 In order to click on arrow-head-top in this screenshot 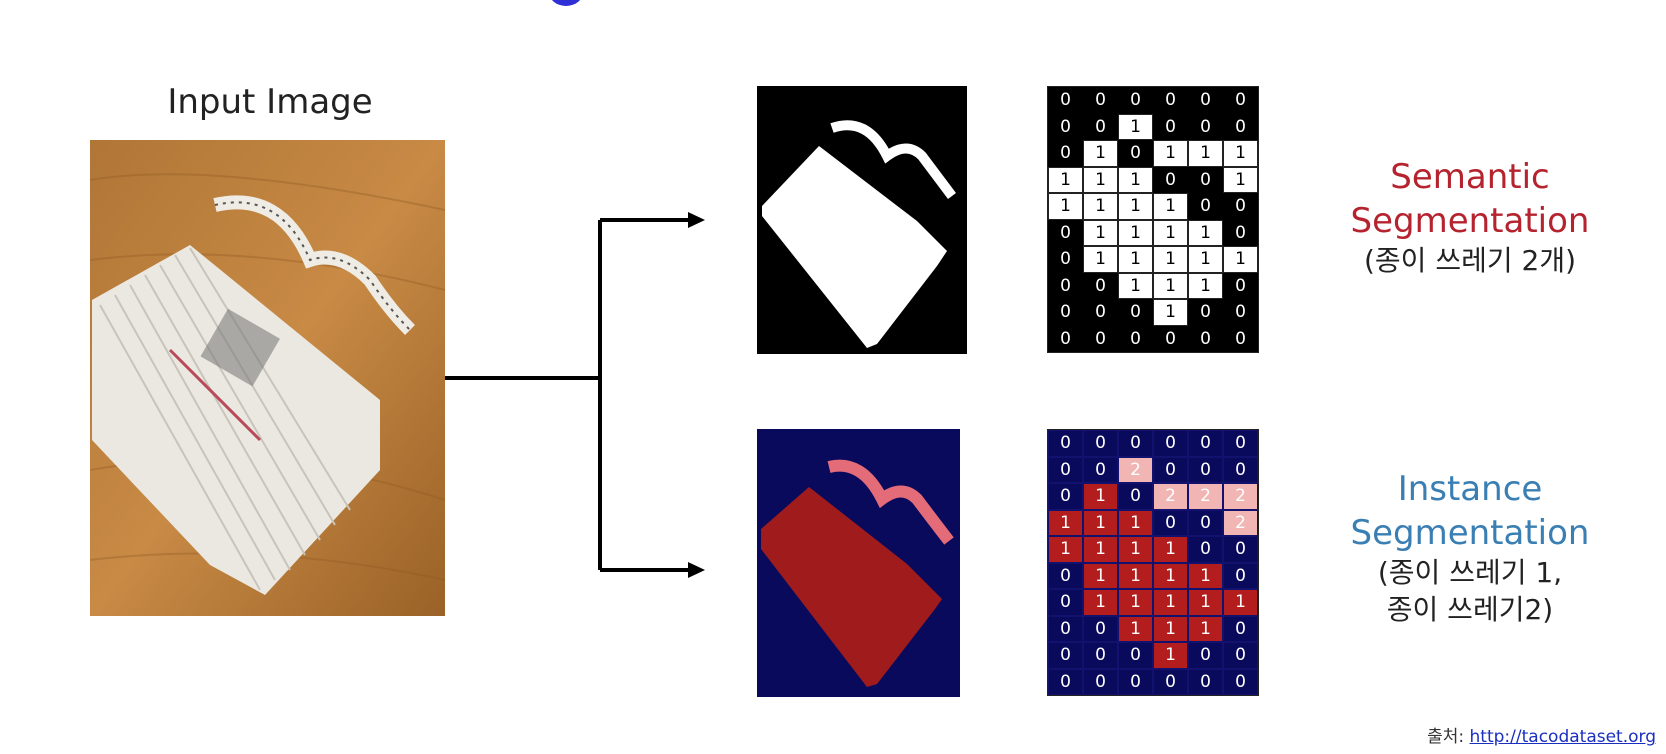, I will do `click(696, 220)`.